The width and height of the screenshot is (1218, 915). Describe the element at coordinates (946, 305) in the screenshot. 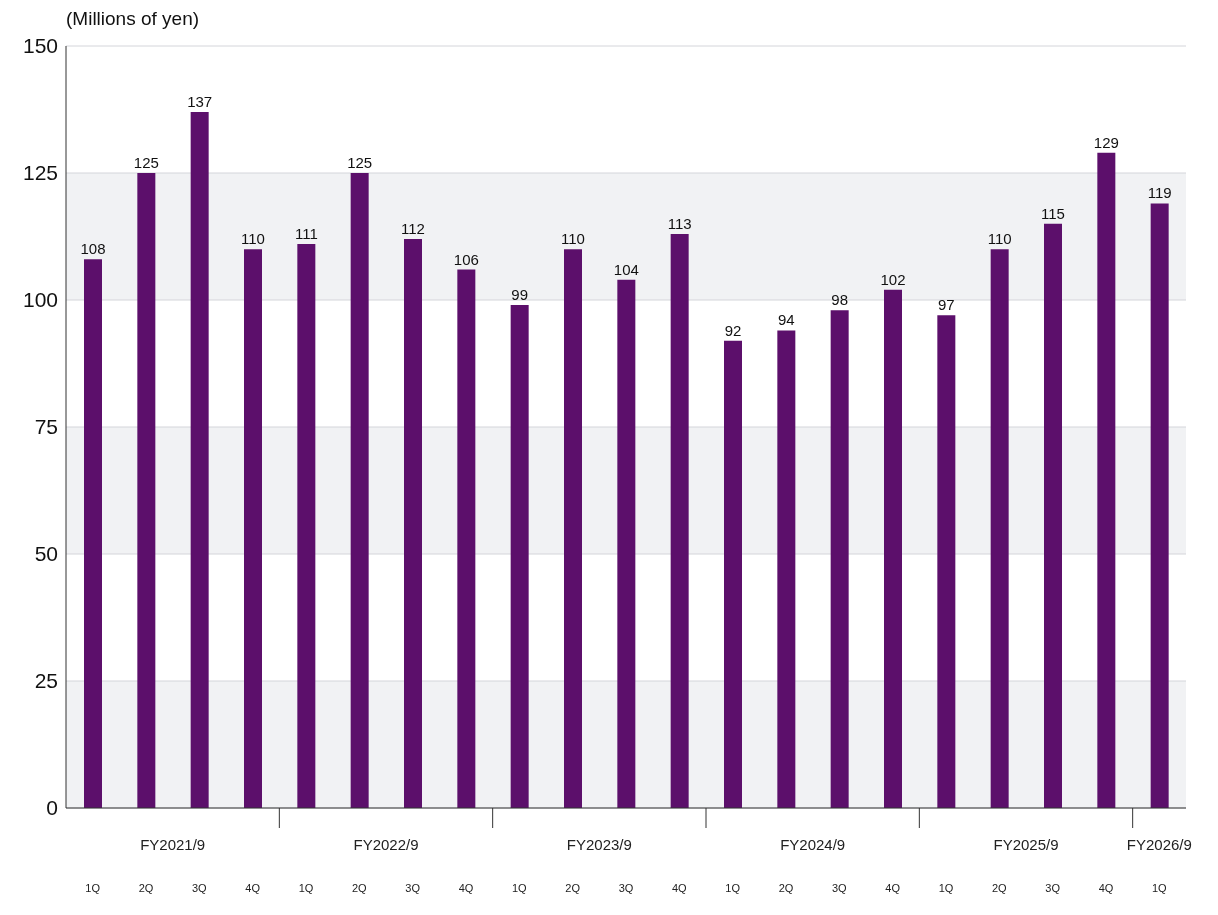

I see `data-label: 97` at that location.